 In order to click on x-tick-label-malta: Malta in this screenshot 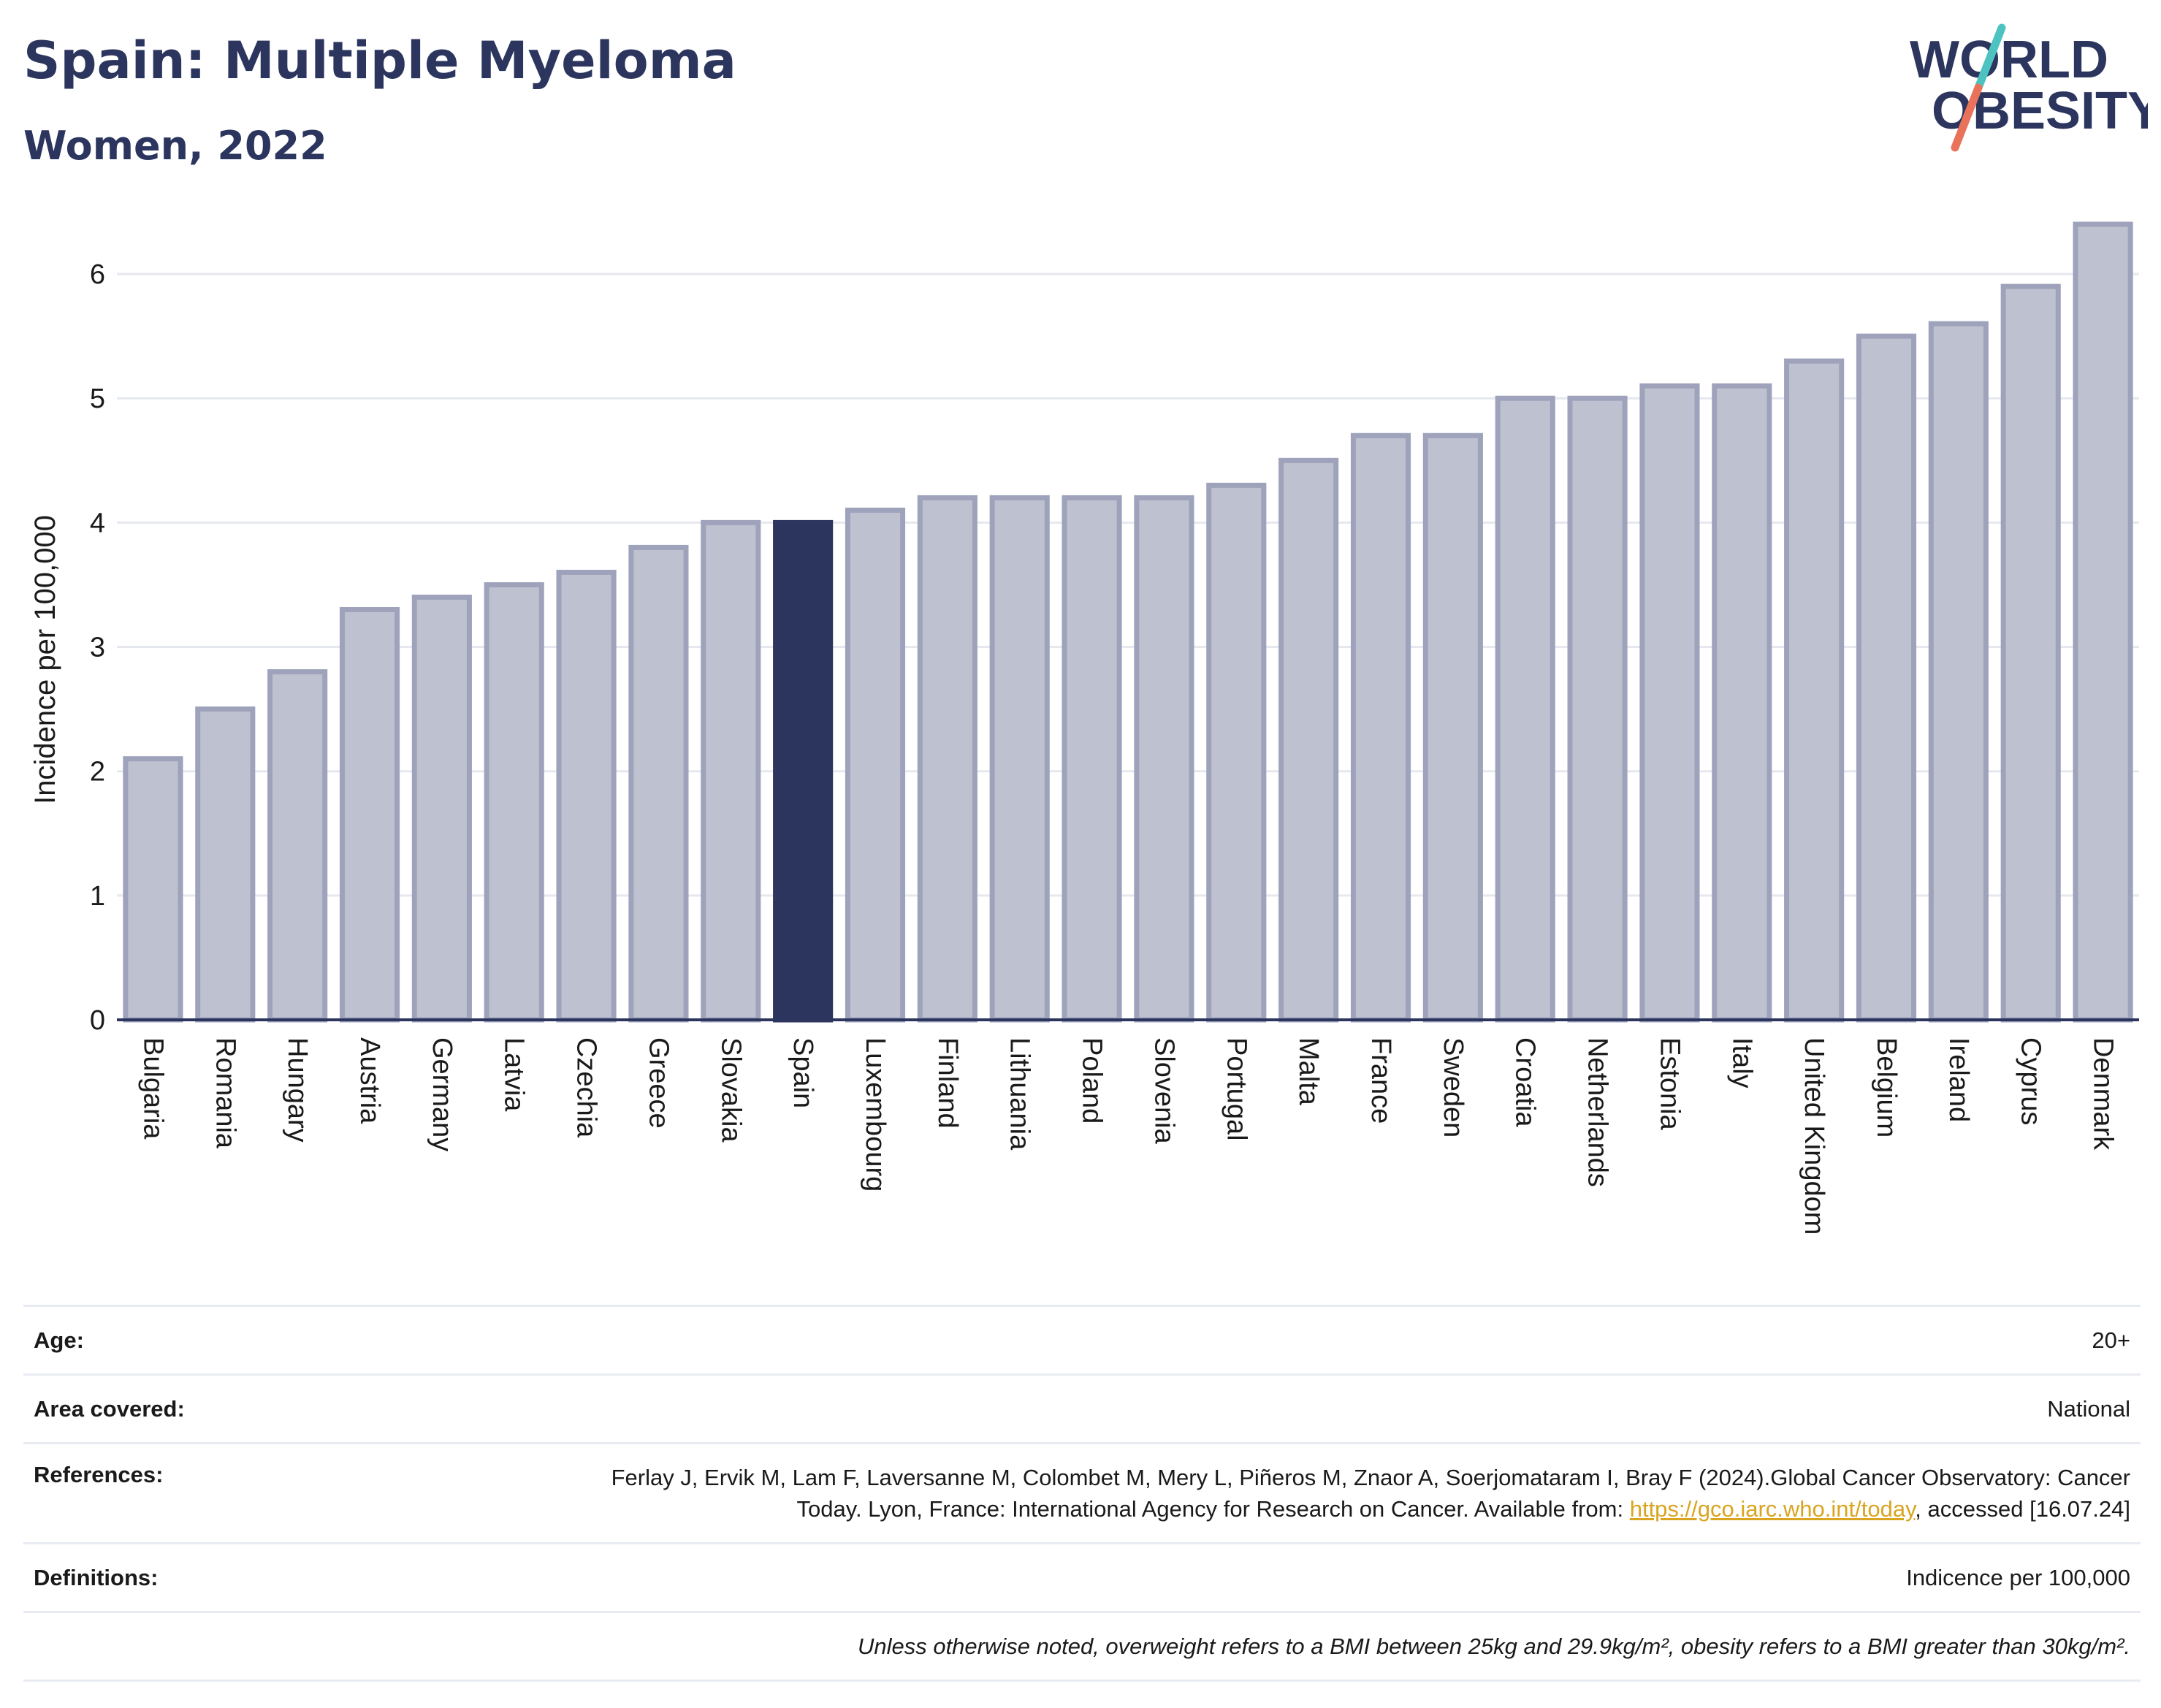, I will do `click(1308, 1071)`.